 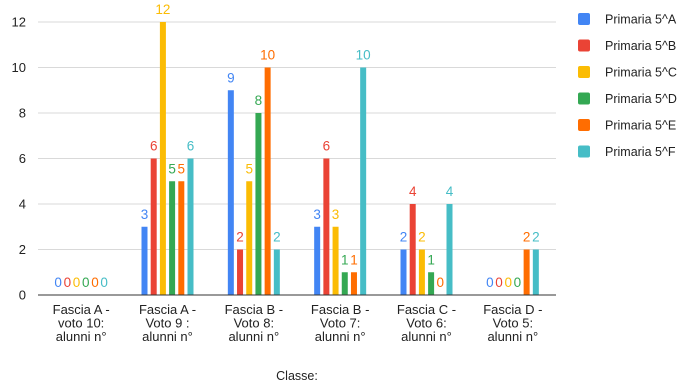 What do you see at coordinates (19, 22) in the screenshot?
I see `y-tick-label: 12` at bounding box center [19, 22].